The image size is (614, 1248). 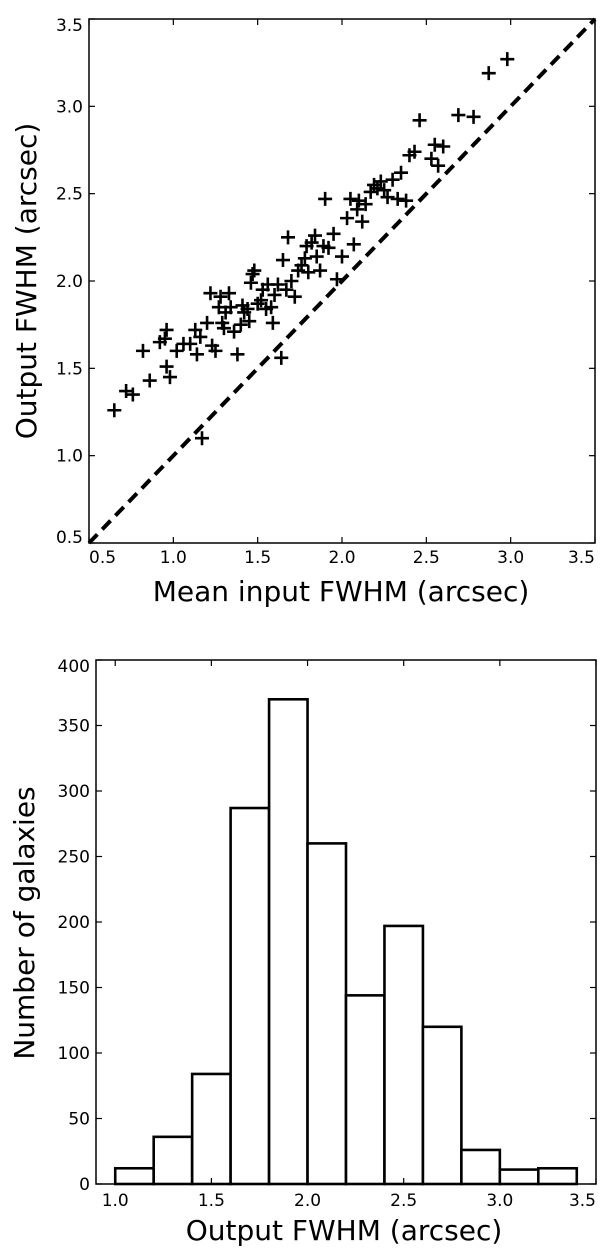 What do you see at coordinates (581, 558) in the screenshot?
I see `x-tick-label: 3.5` at bounding box center [581, 558].